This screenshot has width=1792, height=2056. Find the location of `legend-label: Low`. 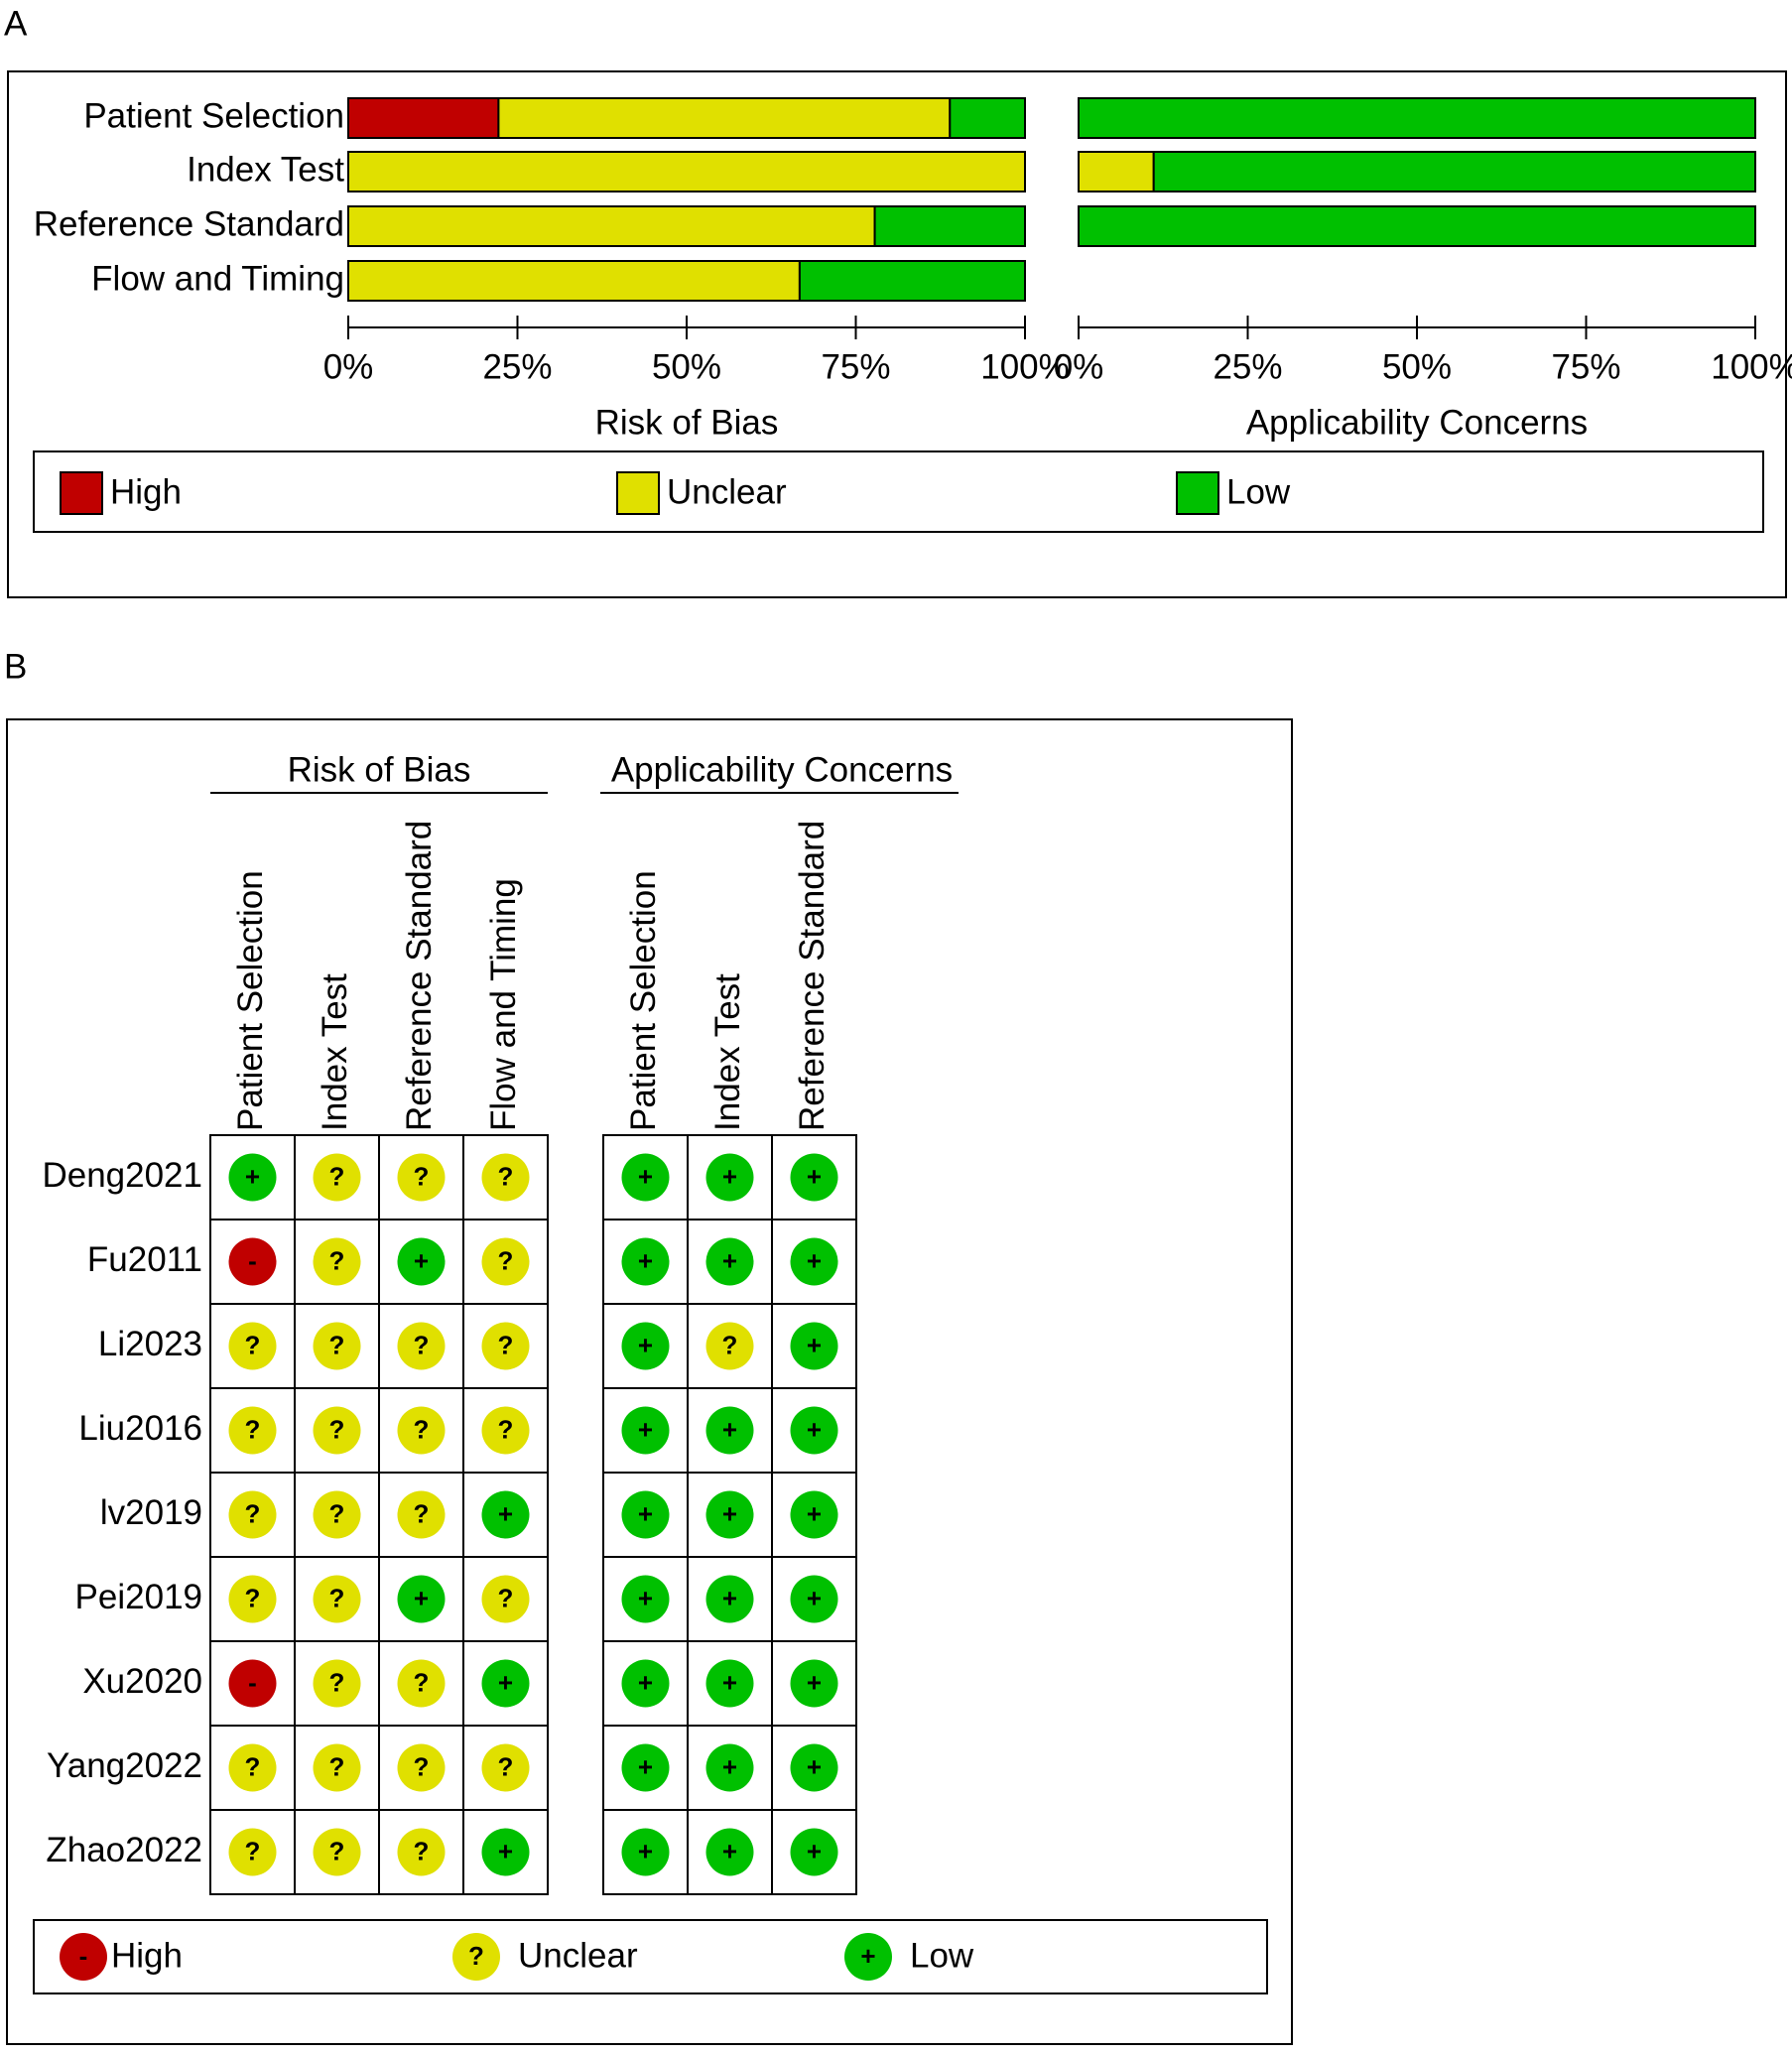

legend-label: Low is located at coordinates (942, 1955).